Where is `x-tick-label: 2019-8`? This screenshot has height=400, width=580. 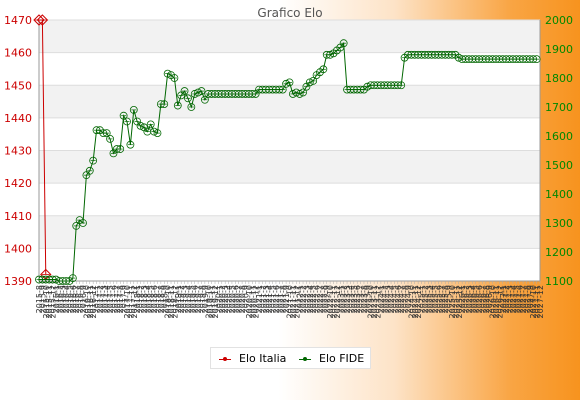
x-tick-label: 2019-8 is located at coordinates (201, 299).